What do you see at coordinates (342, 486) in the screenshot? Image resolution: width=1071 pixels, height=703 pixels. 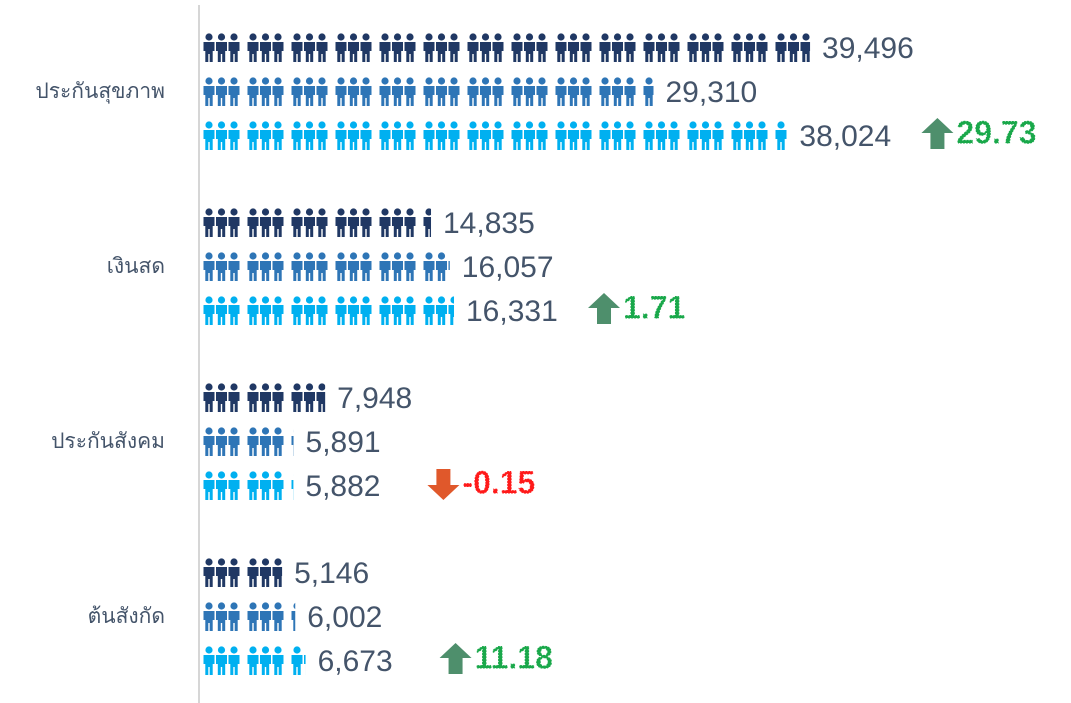 I see `value-label: 5,882` at bounding box center [342, 486].